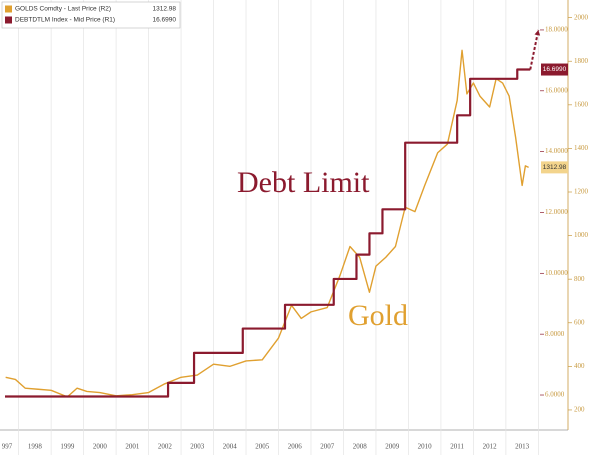 The image size is (600, 461). What do you see at coordinates (579, 410) in the screenshot?
I see `y2-tick-label: 200` at bounding box center [579, 410].